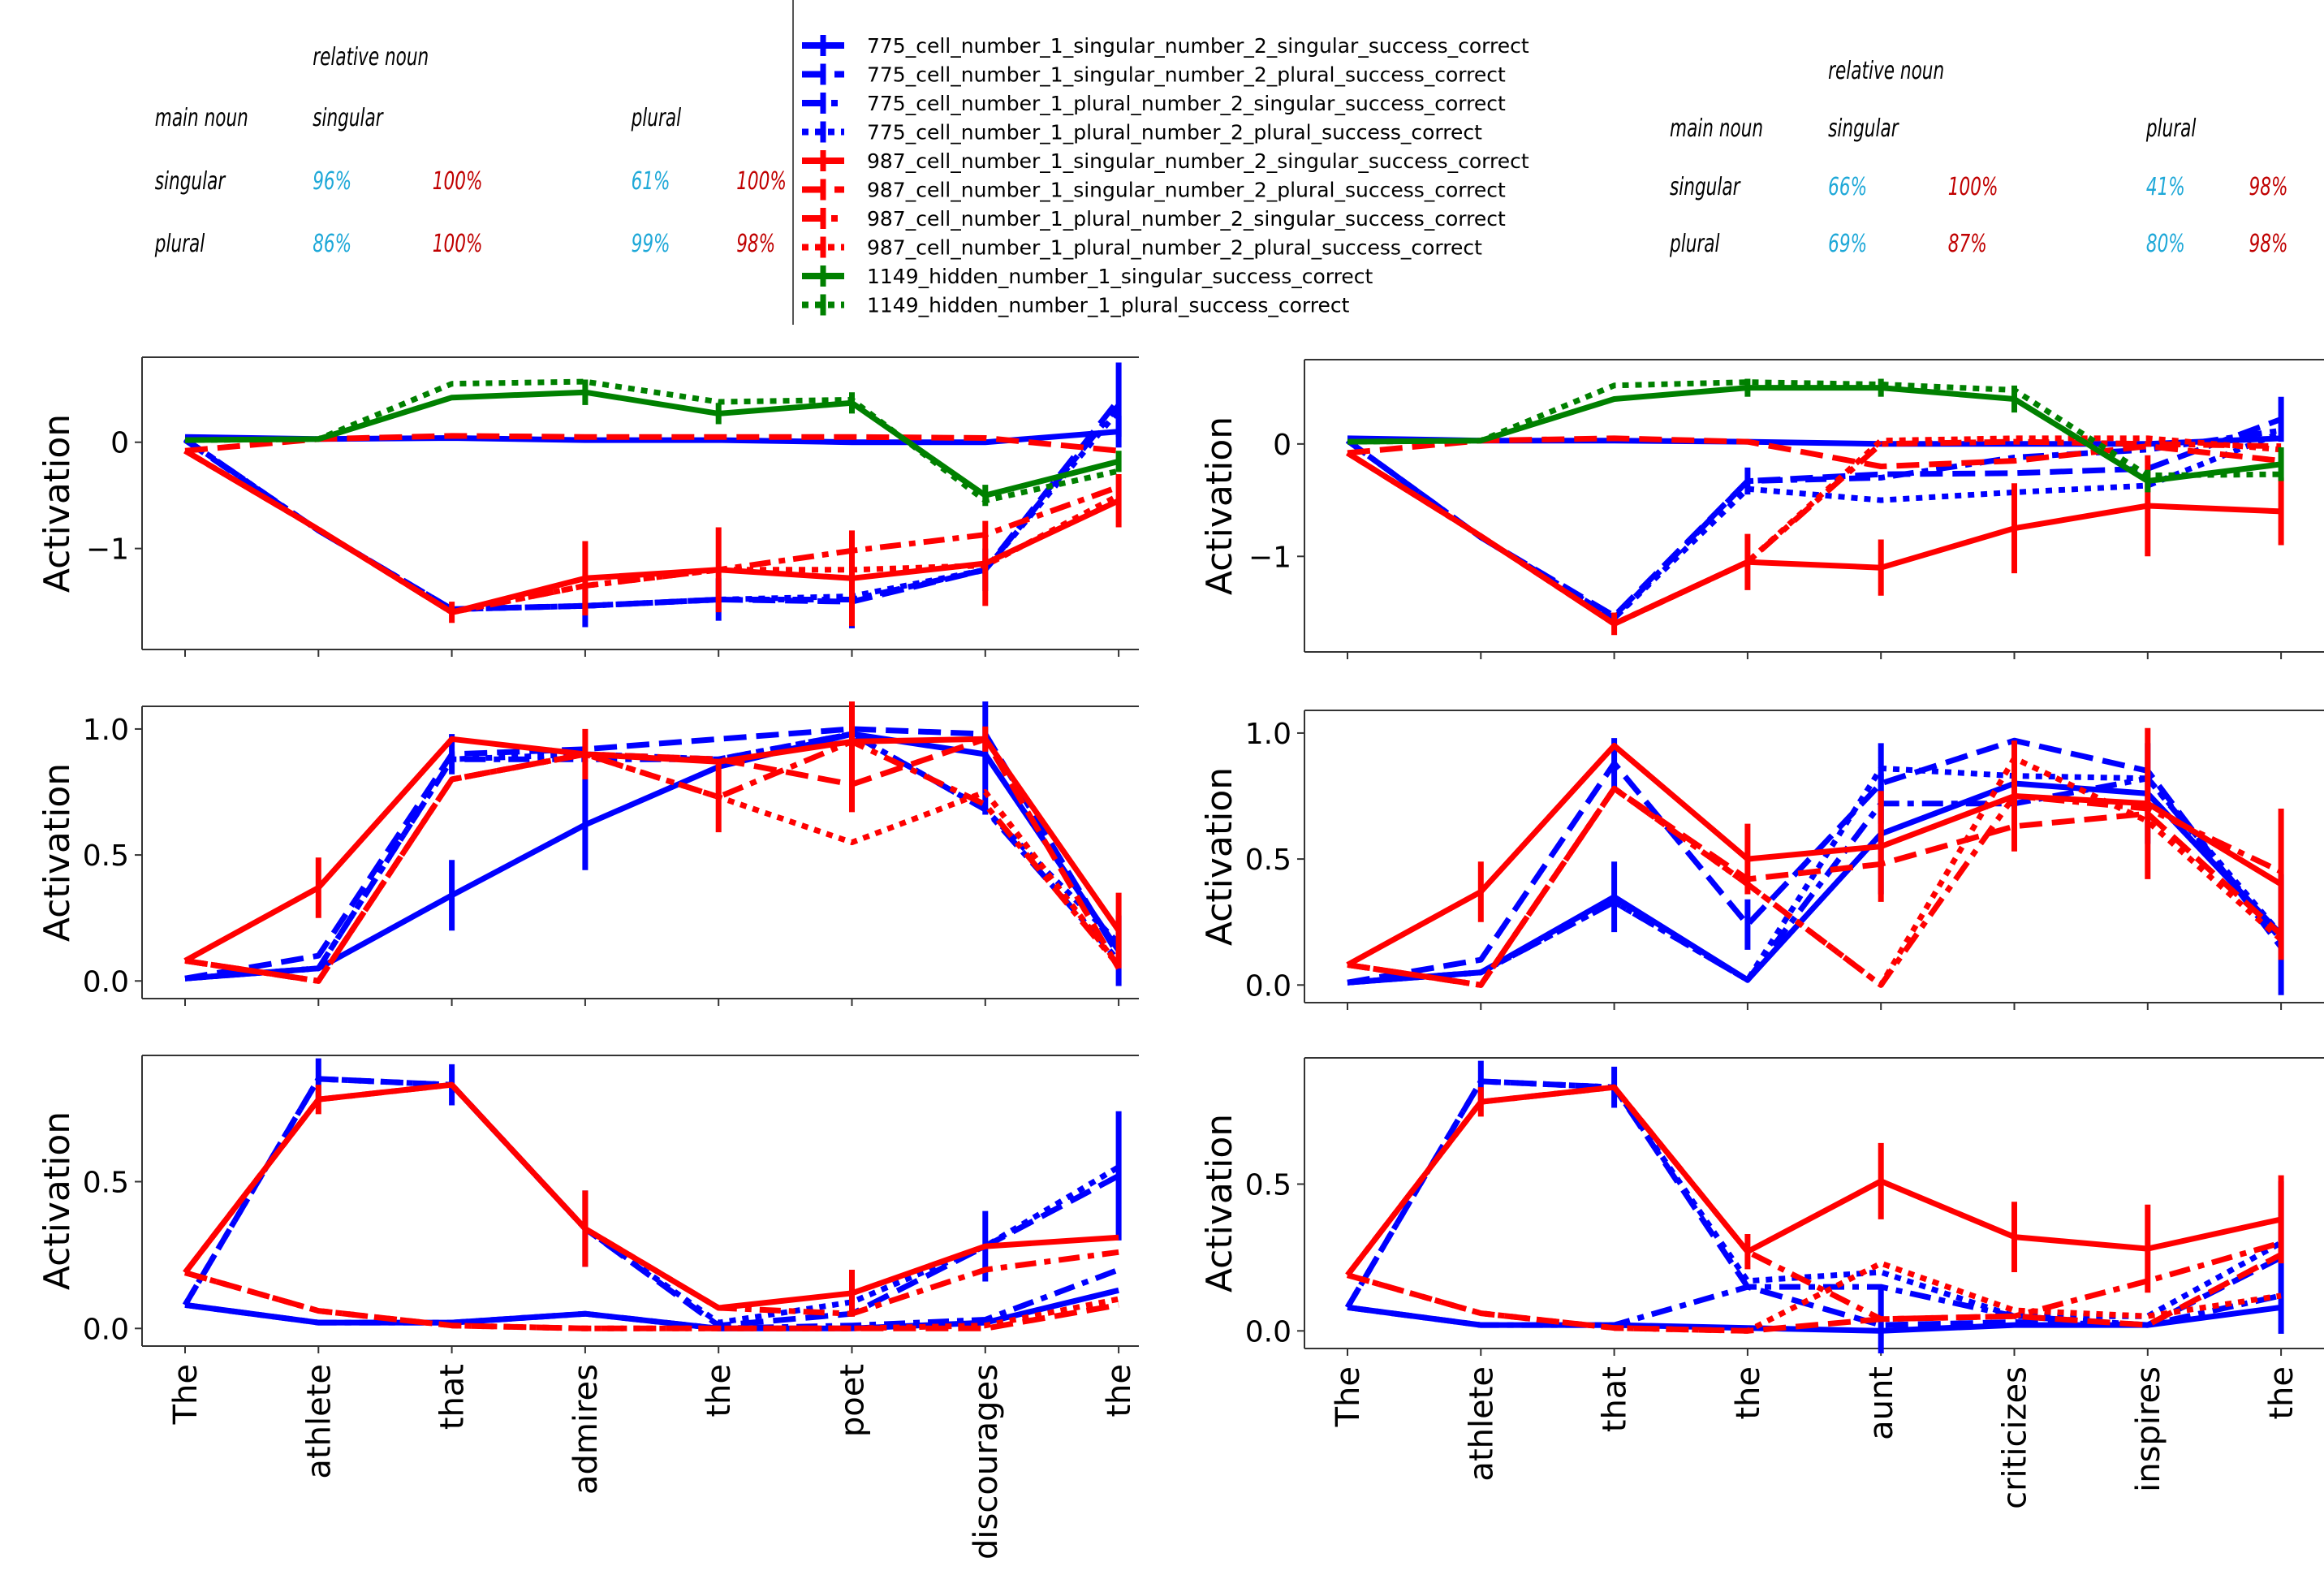 The height and width of the screenshot is (1588, 2324). I want to click on x-tick-label: poet, so click(853, 1400).